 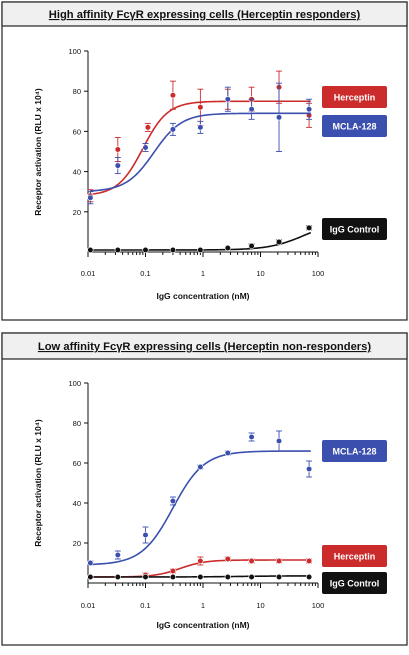 I want to click on series-mcla-128: MCLA-128, so click(x=237, y=143).